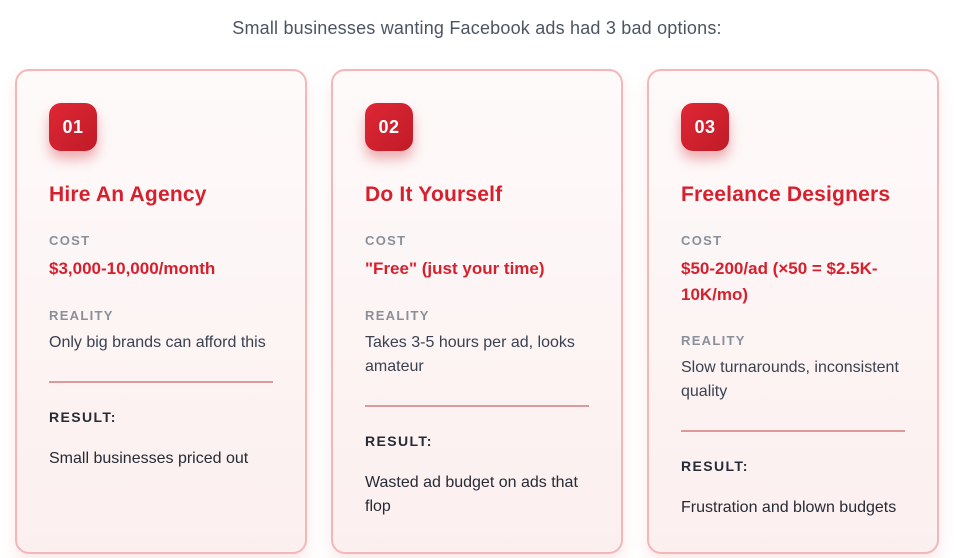 The image size is (954, 558). Describe the element at coordinates (128, 194) in the screenshot. I see `card-title: Hire An Agency` at that location.